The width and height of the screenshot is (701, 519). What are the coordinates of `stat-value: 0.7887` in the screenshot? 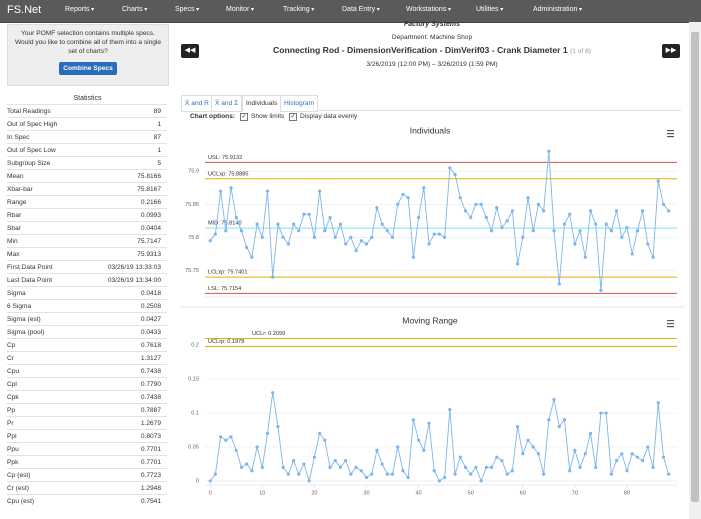 It's located at (150, 410).